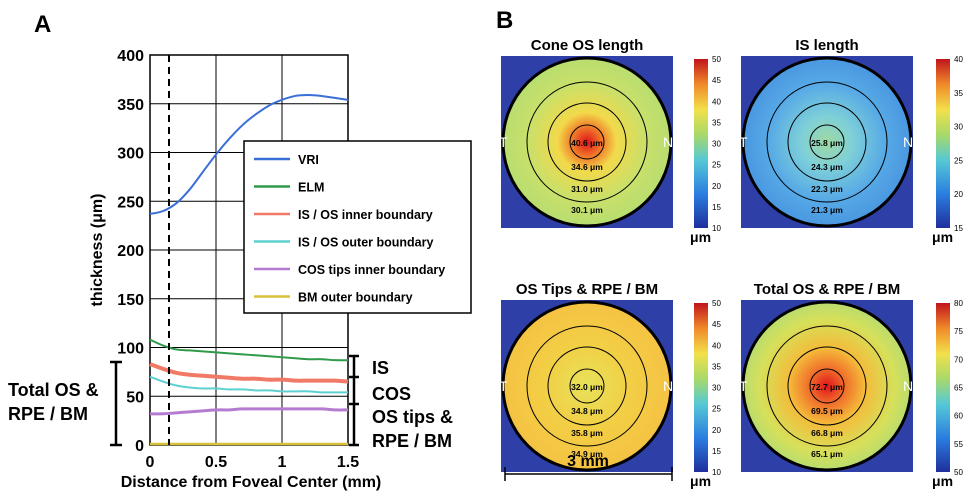 The width and height of the screenshot is (965, 492). I want to click on legend-label: IS / OS outer boundary, so click(365, 243).